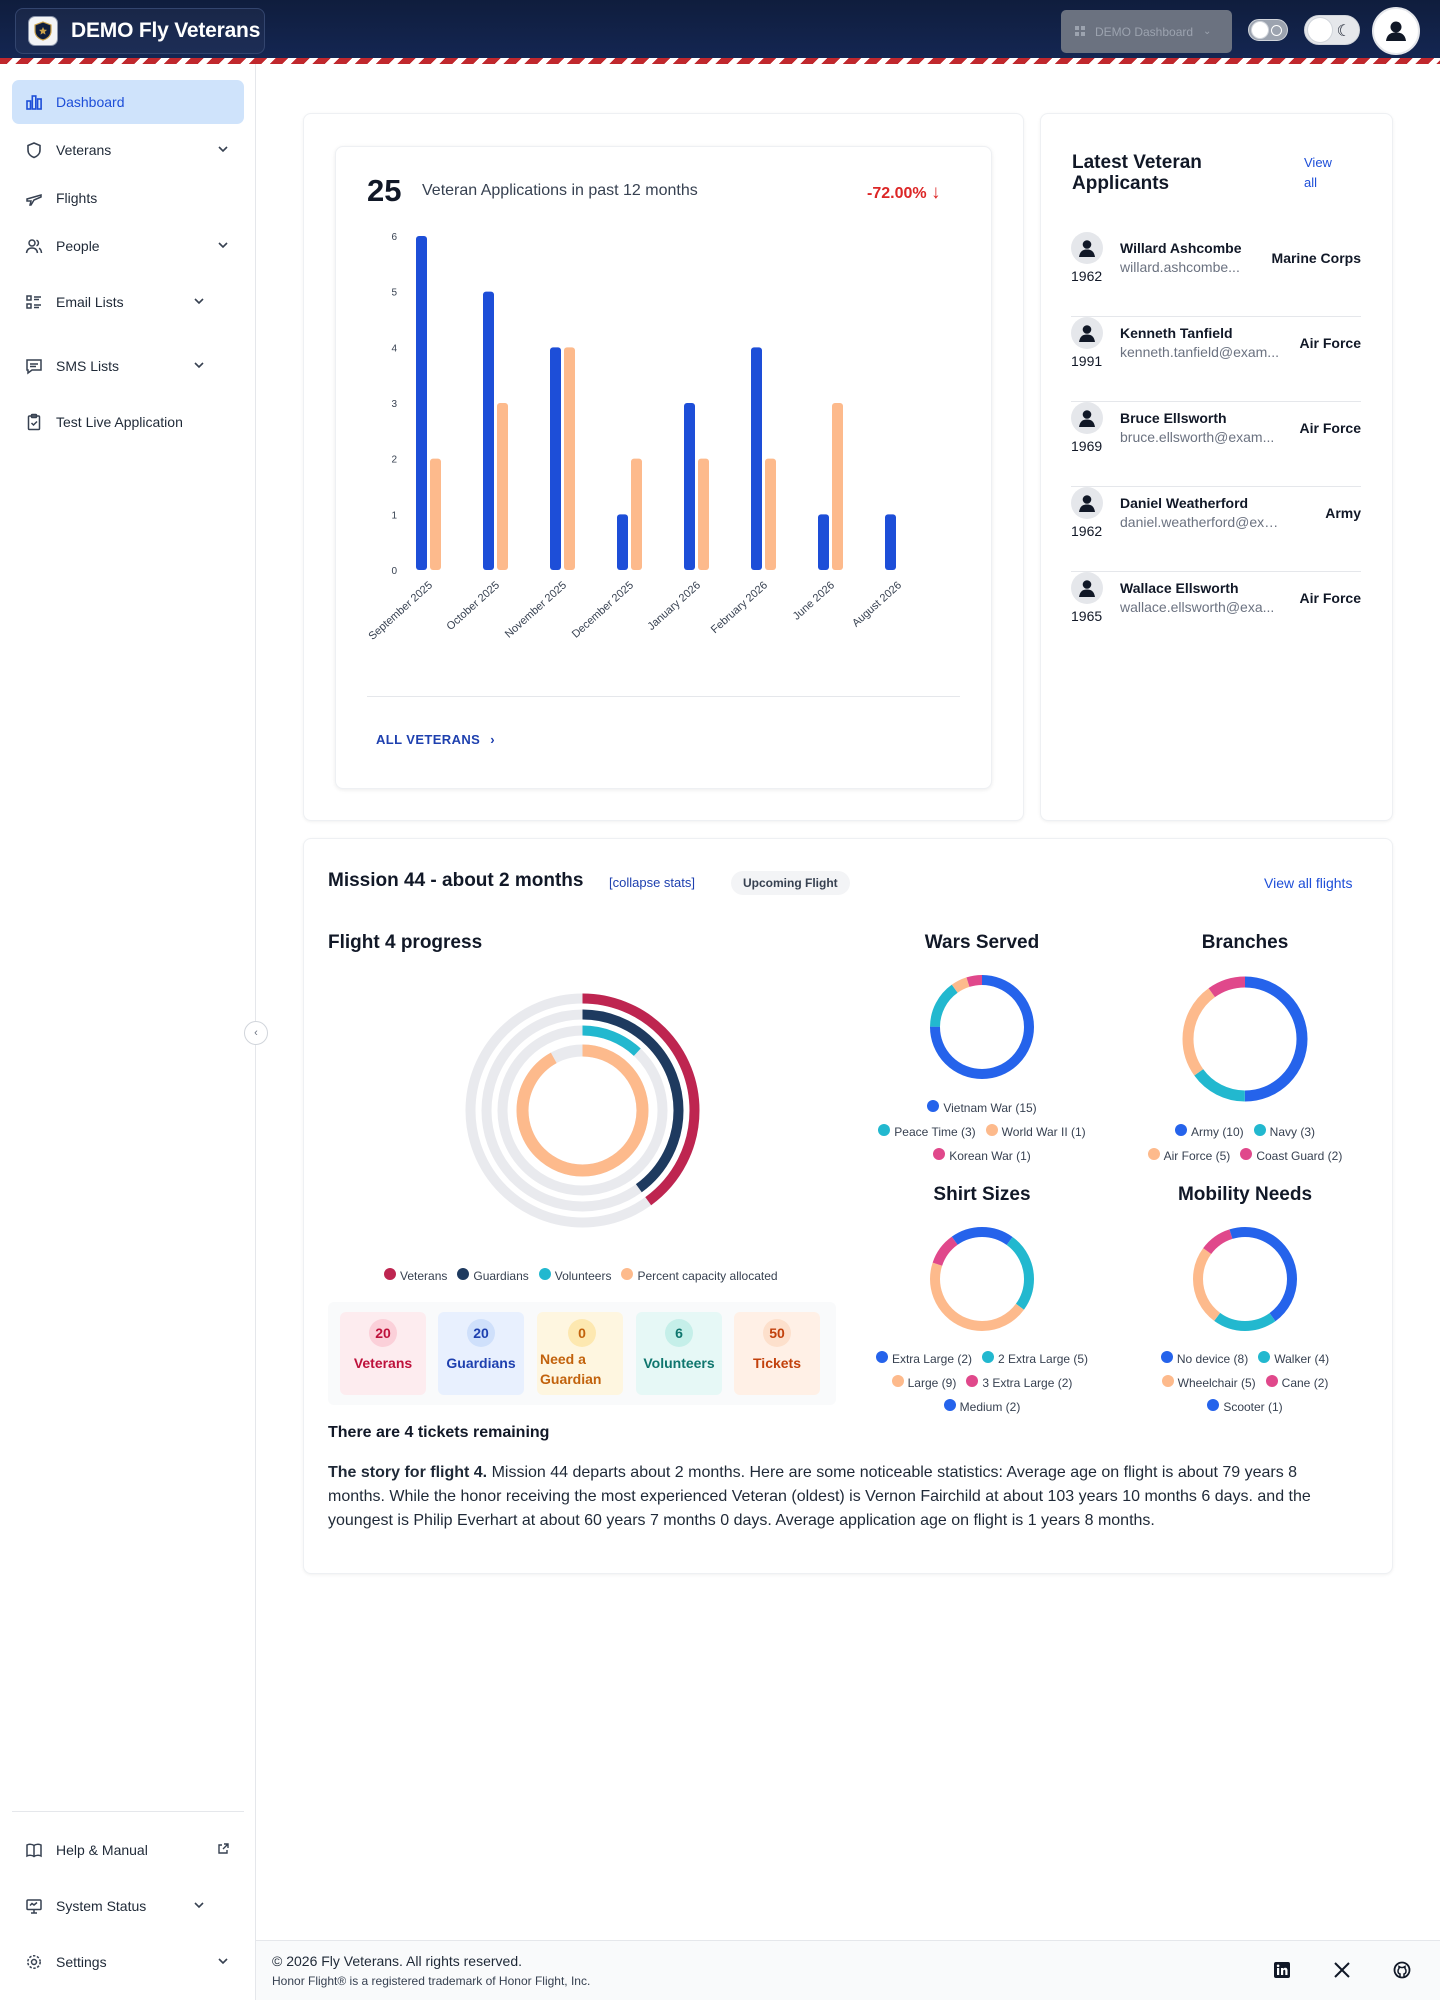 The width and height of the screenshot is (1440, 2000). What do you see at coordinates (1343, 31) in the screenshot?
I see `moon-icon: ☾` at bounding box center [1343, 31].